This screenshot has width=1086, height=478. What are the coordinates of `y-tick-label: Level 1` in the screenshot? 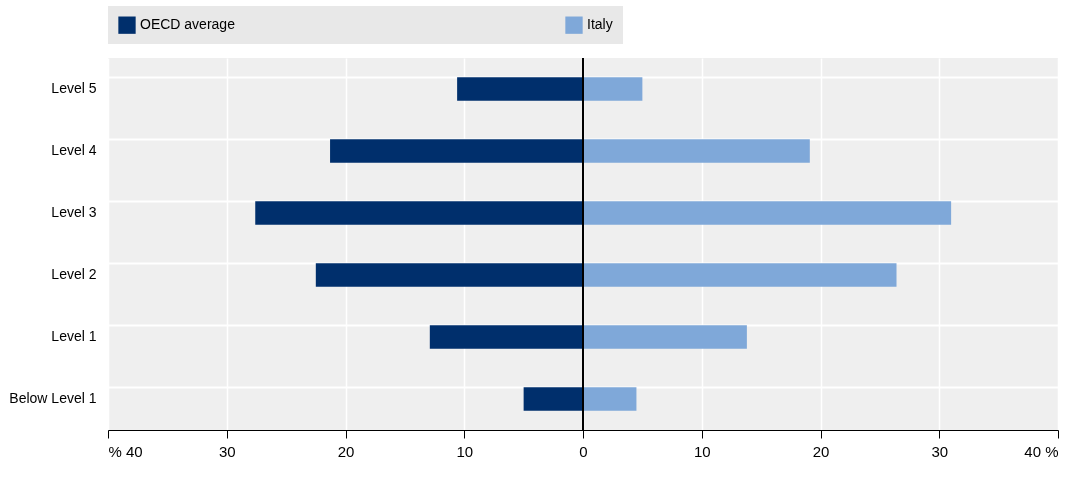 It's located at (74, 336).